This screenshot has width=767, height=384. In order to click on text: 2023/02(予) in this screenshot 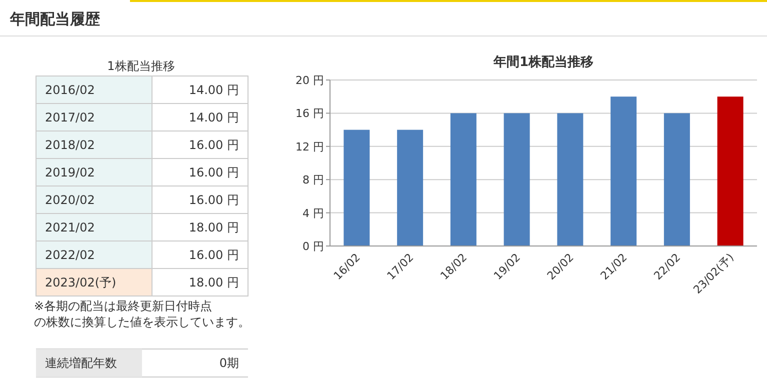, I will do `click(80, 282)`.